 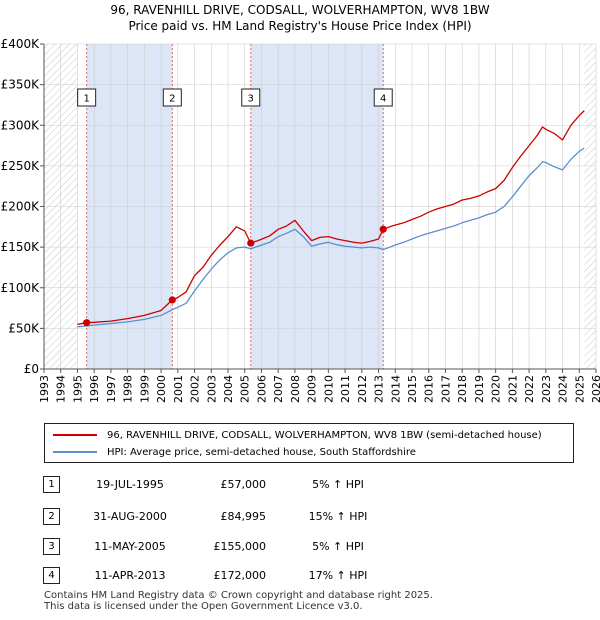 I want to click on sale-hpi-change: 17% ↑ HPI, so click(x=338, y=575).